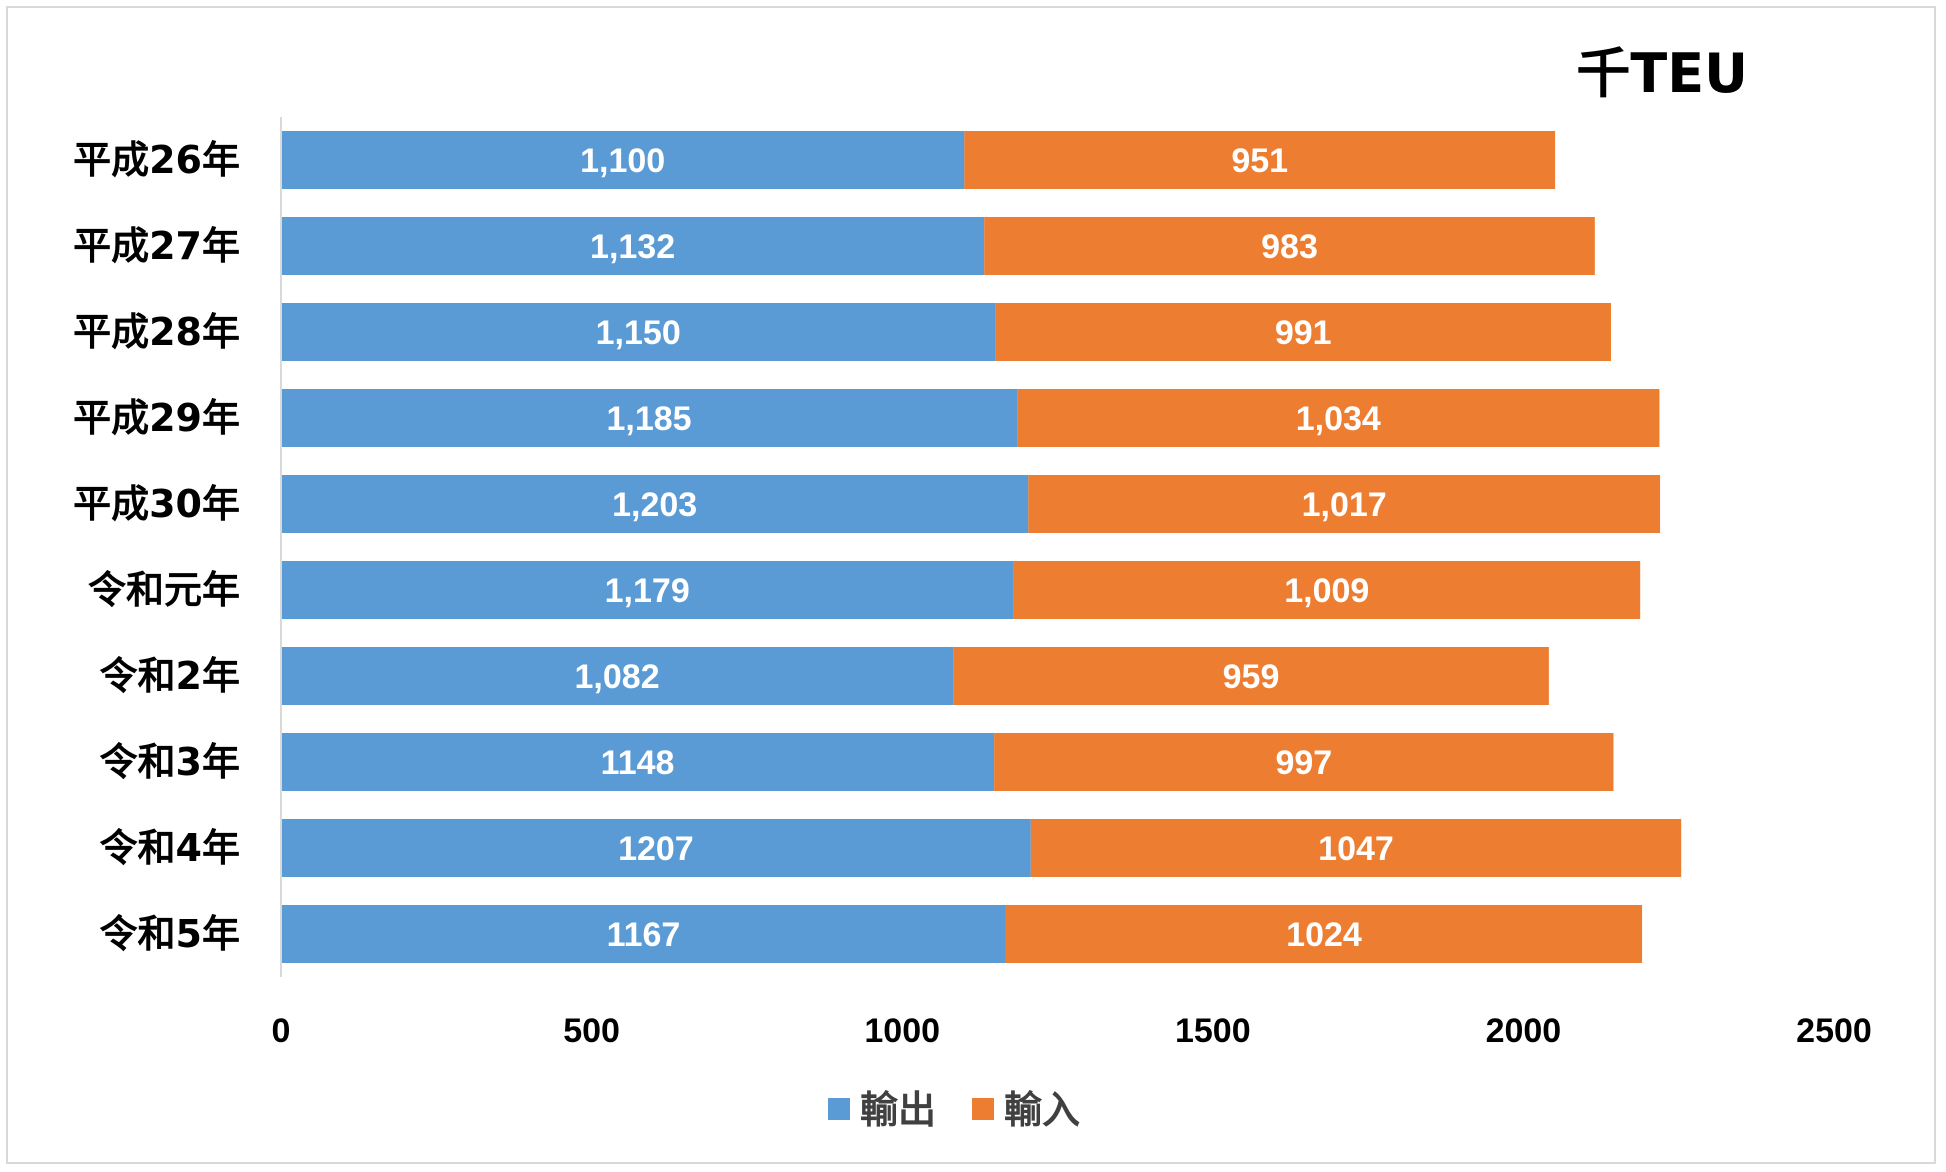  I want to click on legend-label-export: 輸出, so click(898, 1110).